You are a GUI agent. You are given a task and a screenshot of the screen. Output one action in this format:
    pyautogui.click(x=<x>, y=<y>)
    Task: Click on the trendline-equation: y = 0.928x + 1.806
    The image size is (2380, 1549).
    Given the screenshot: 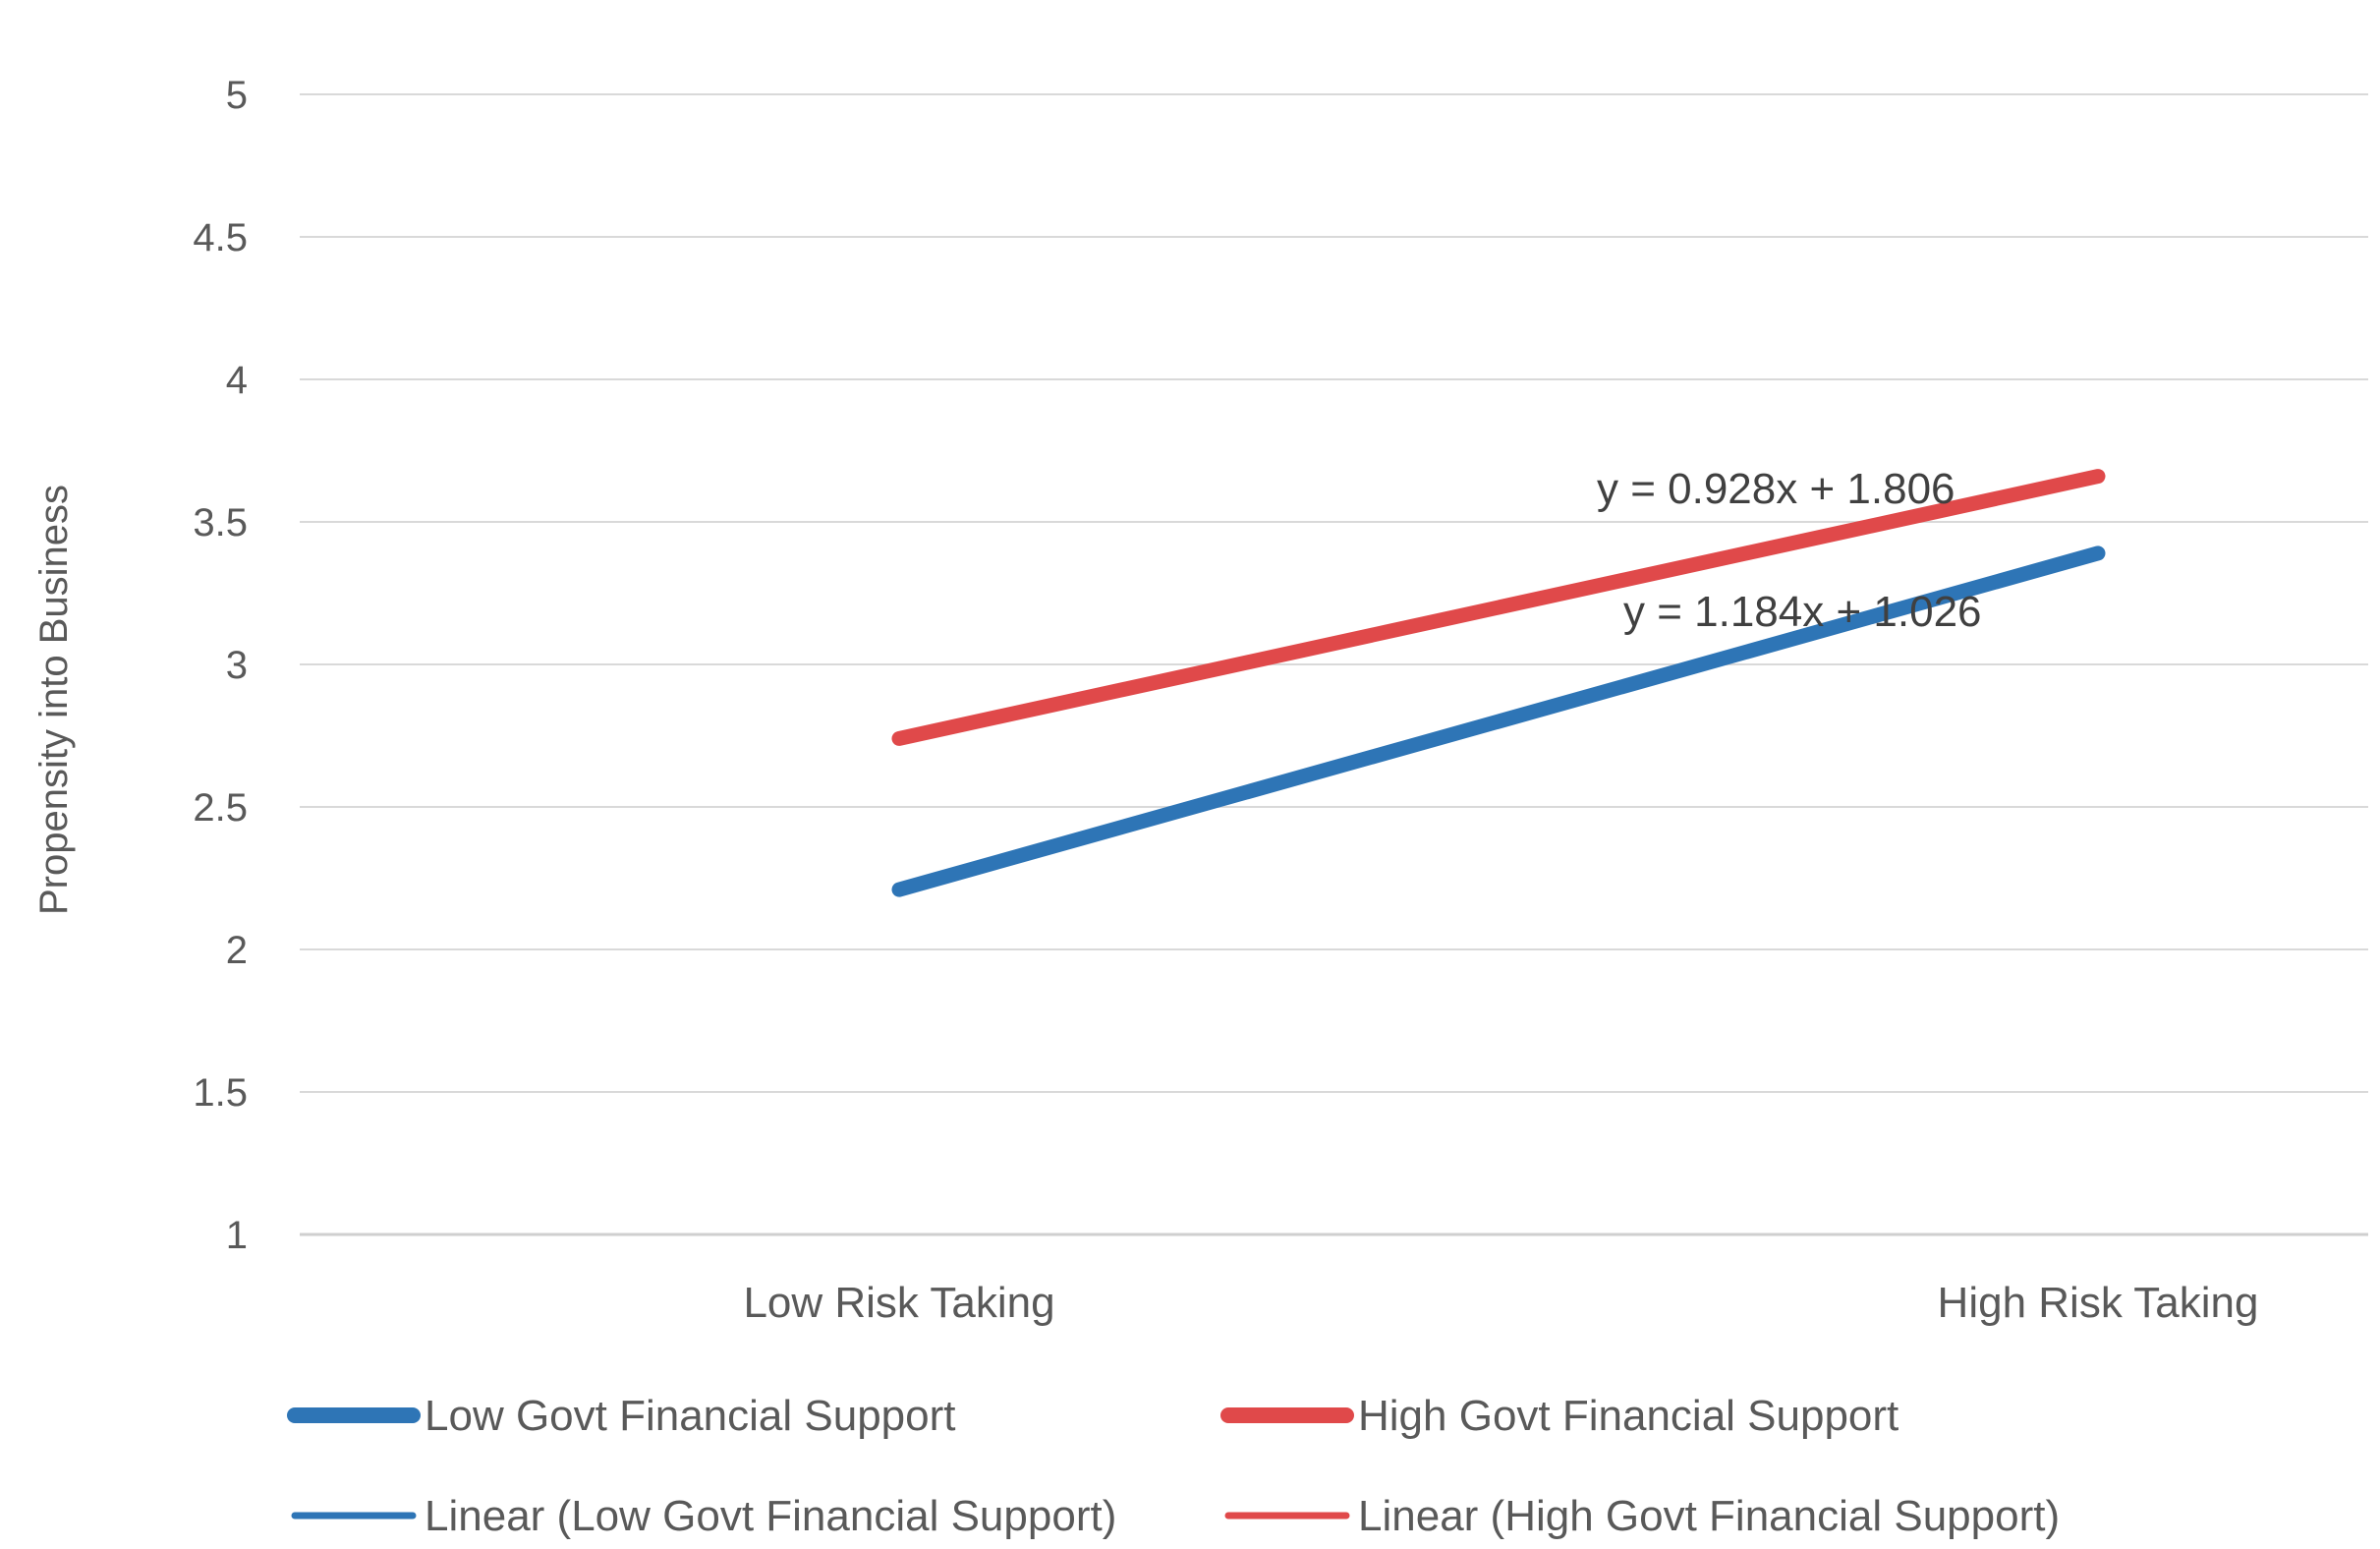 What is the action you would take?
    pyautogui.click(x=1776, y=489)
    